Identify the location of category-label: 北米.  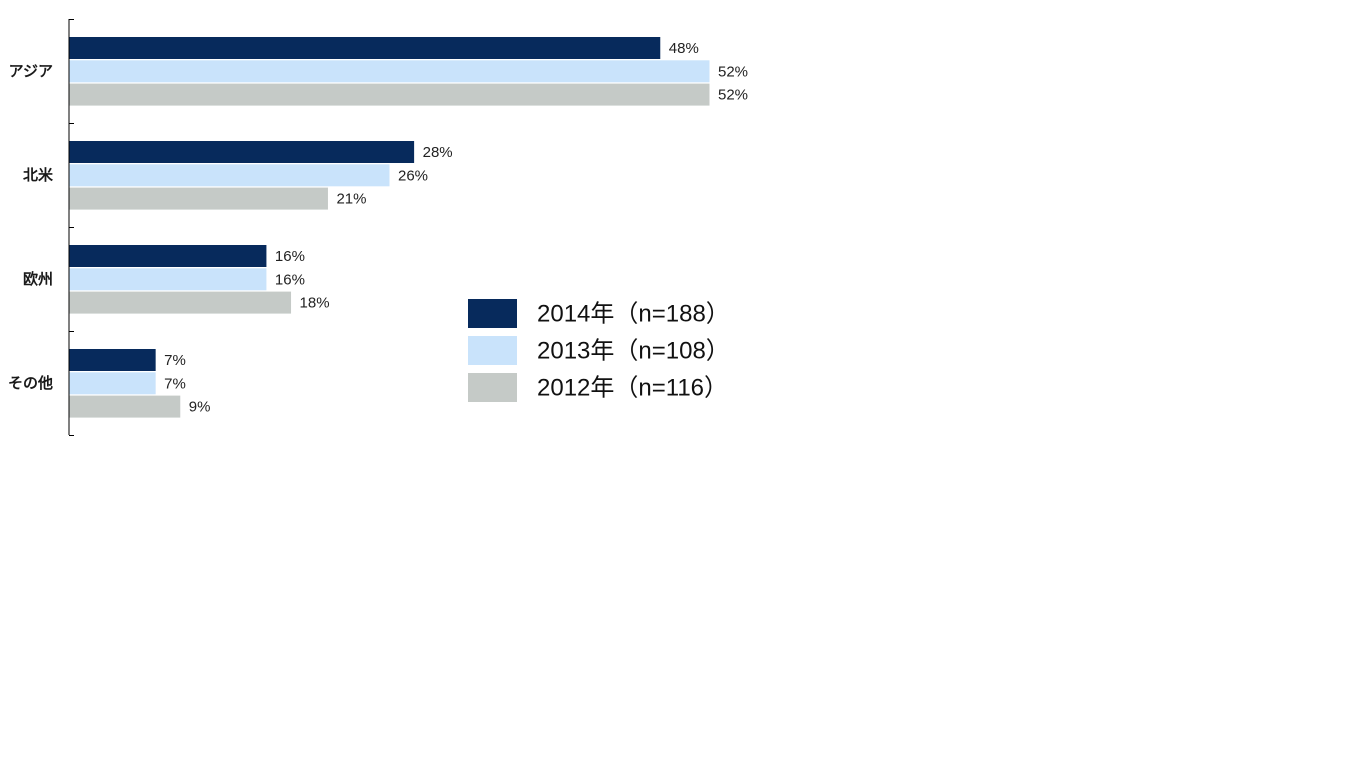
(38, 175).